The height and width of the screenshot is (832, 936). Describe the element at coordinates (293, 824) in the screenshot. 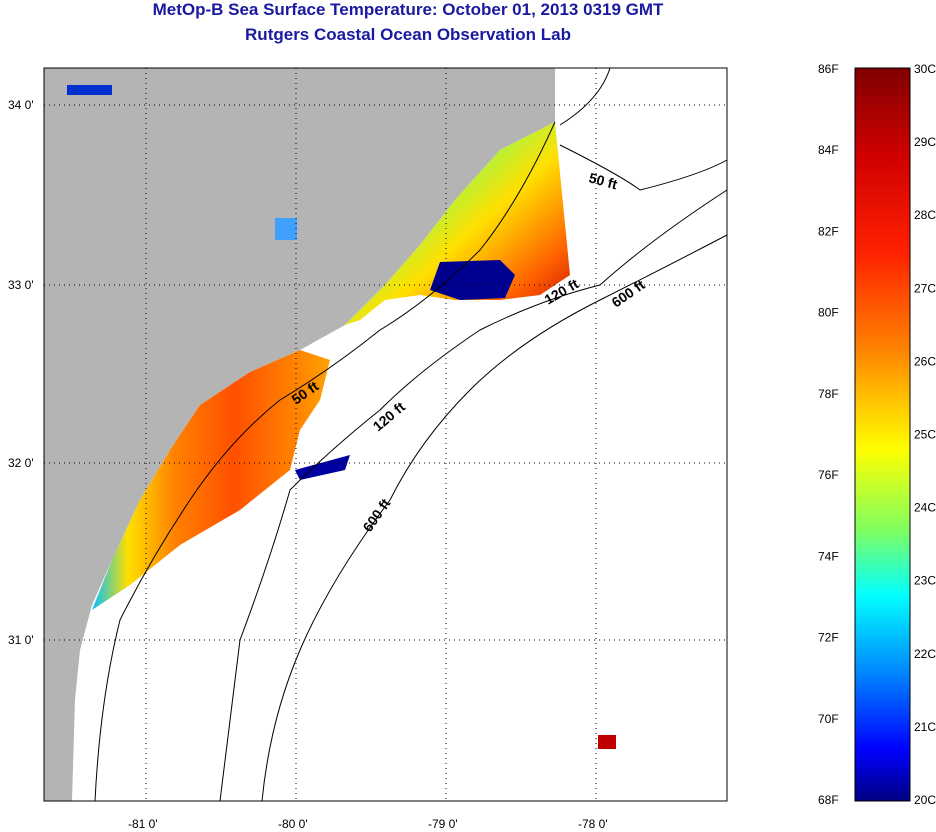

I see `lon-tick-label: -80 0'` at that location.